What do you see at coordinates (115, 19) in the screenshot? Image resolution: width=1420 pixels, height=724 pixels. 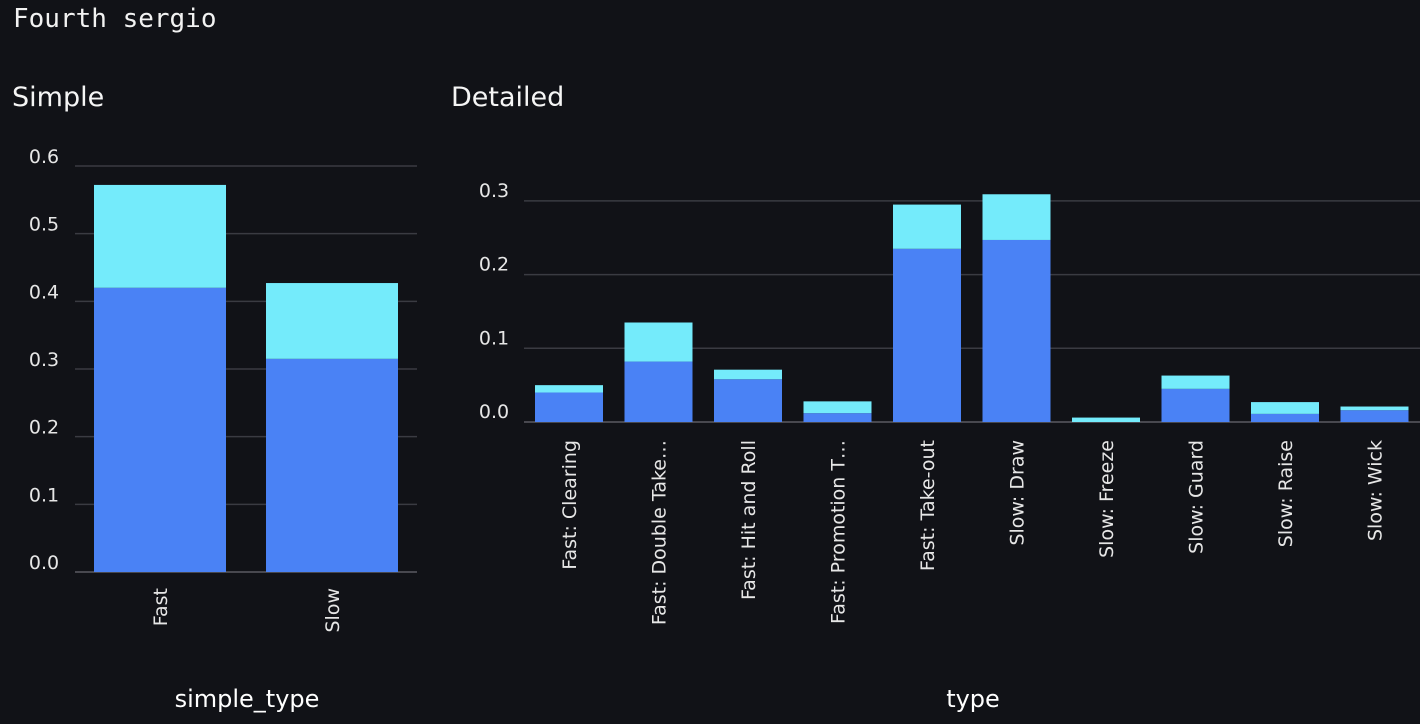 I see `page-heading: Fourth sergio` at bounding box center [115, 19].